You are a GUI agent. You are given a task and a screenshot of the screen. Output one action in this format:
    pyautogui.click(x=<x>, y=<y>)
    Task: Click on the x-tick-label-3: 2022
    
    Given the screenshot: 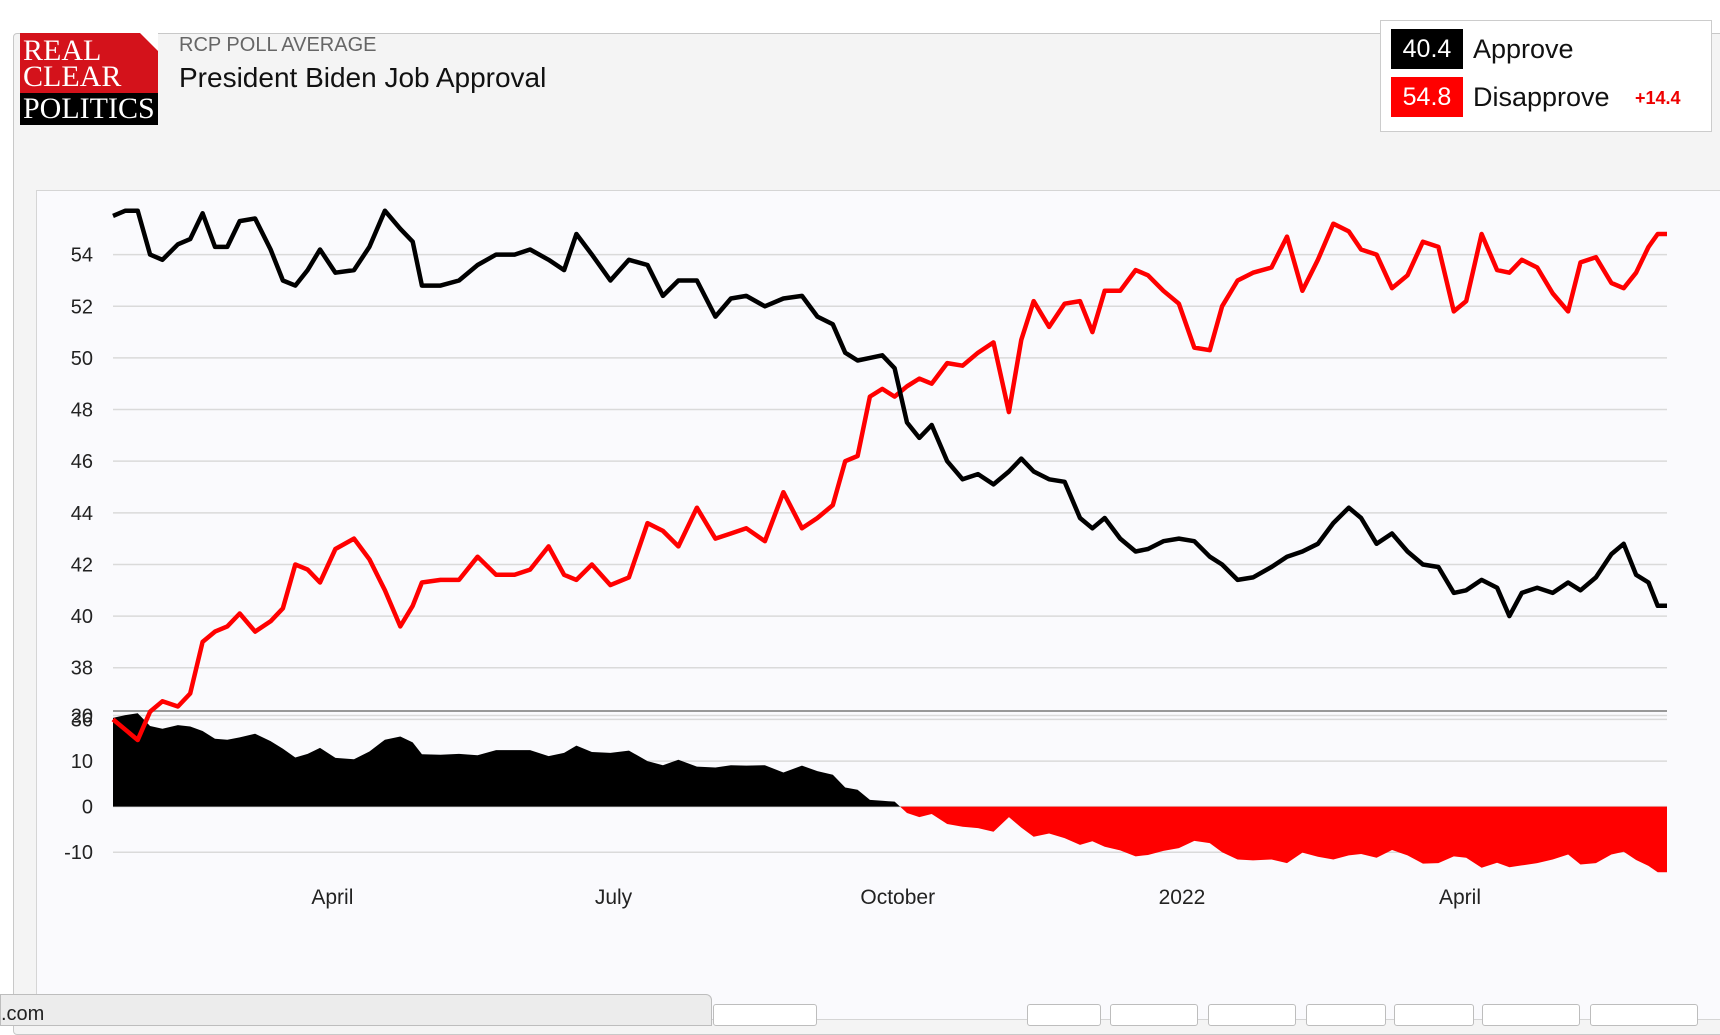 What is the action you would take?
    pyautogui.click(x=1182, y=897)
    